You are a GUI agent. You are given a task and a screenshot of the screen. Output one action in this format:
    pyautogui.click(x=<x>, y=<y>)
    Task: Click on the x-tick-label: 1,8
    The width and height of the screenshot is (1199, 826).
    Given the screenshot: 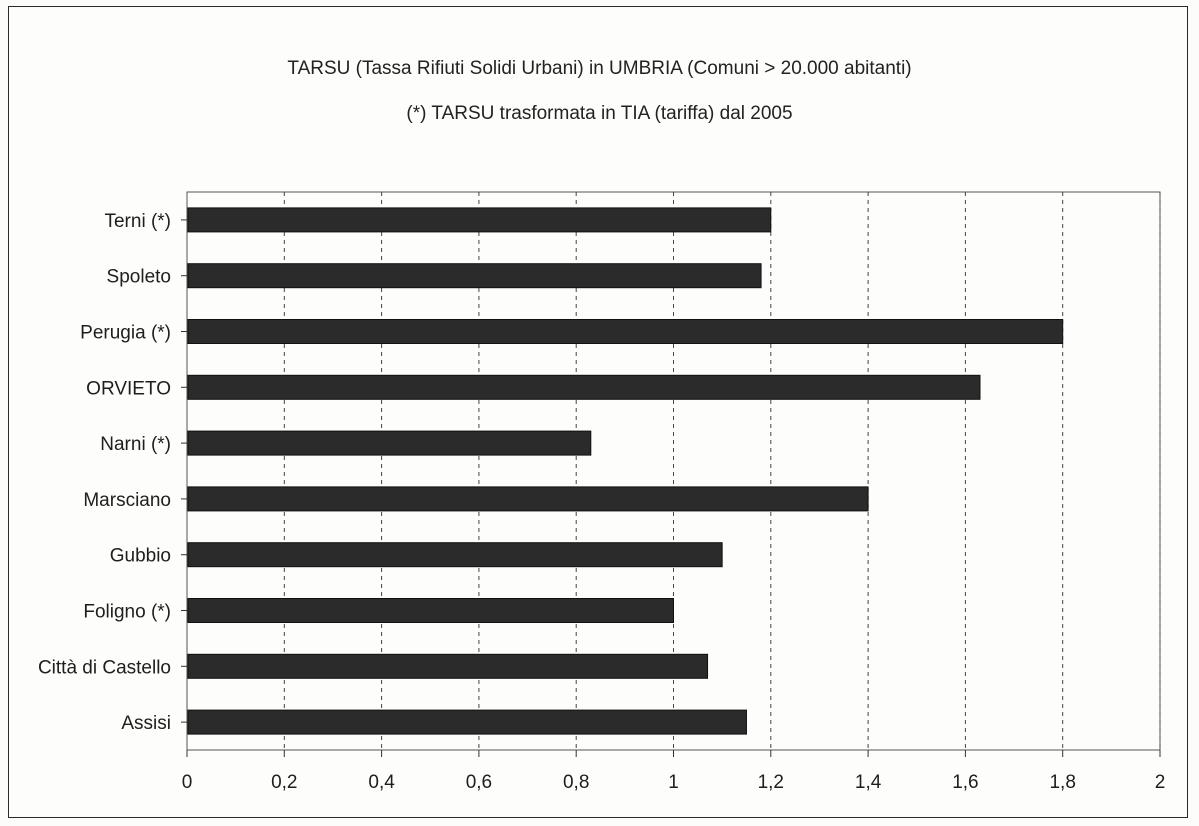 What is the action you would take?
    pyautogui.click(x=1062, y=782)
    